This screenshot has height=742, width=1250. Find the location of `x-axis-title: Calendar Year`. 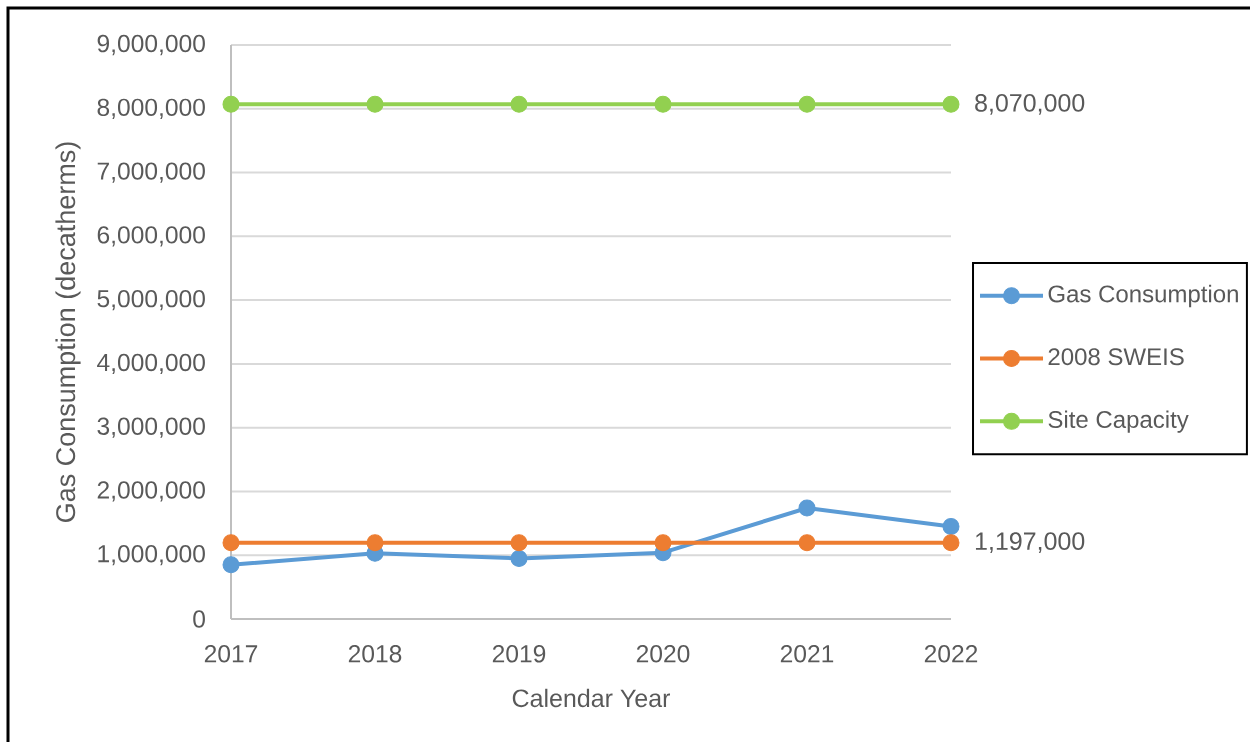

x-axis-title: Calendar Year is located at coordinates (591, 698).